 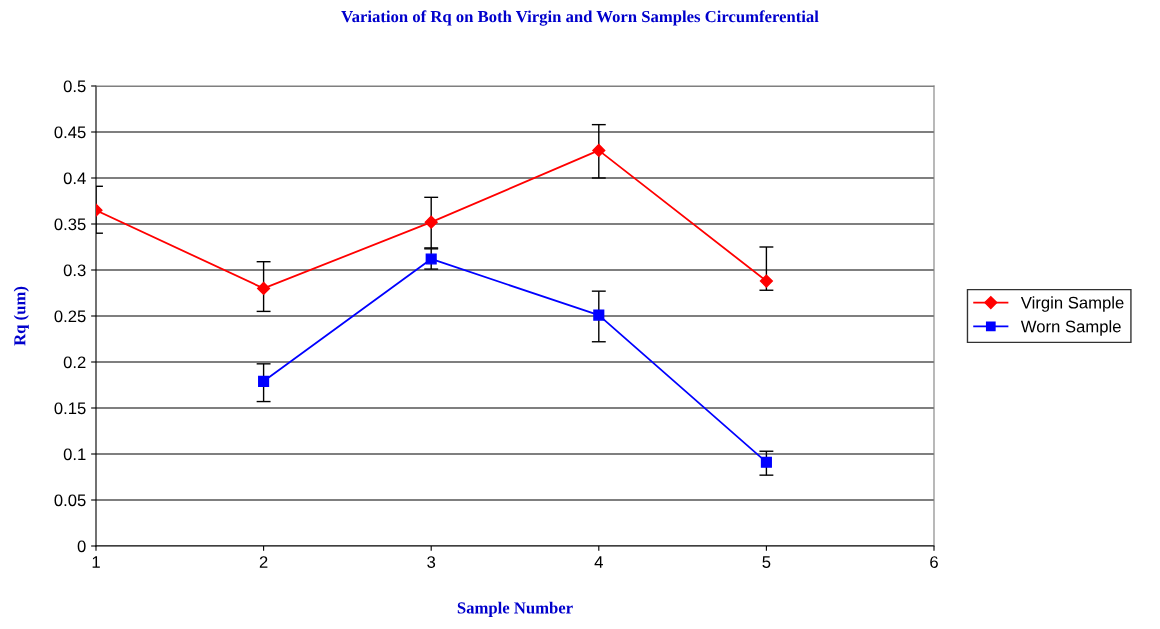 What do you see at coordinates (431, 562) in the screenshot?
I see `x-tick-label: 3` at bounding box center [431, 562].